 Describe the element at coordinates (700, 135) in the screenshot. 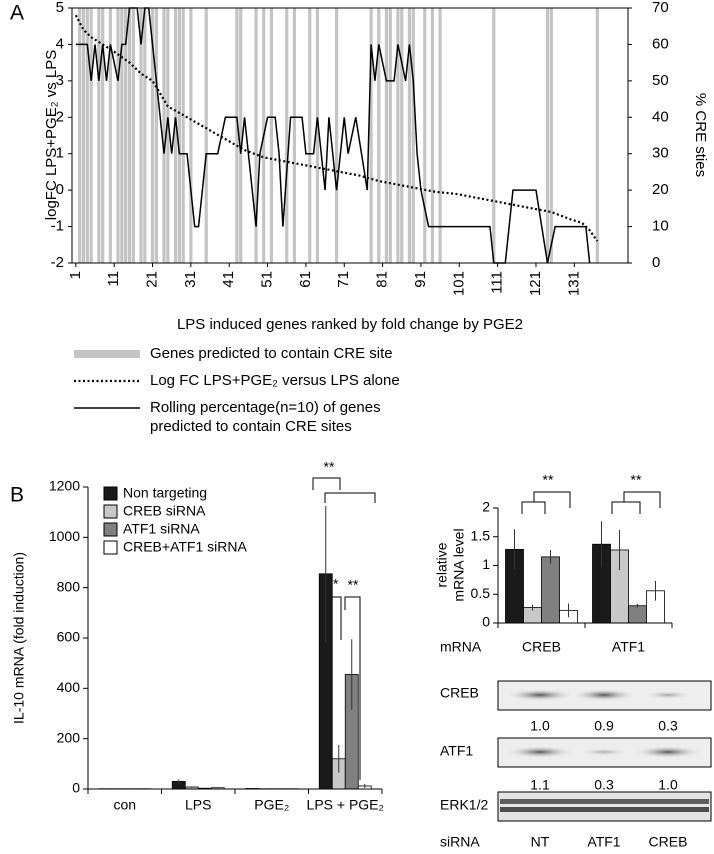

I see `y2-axis-label: % CRE sties` at that location.